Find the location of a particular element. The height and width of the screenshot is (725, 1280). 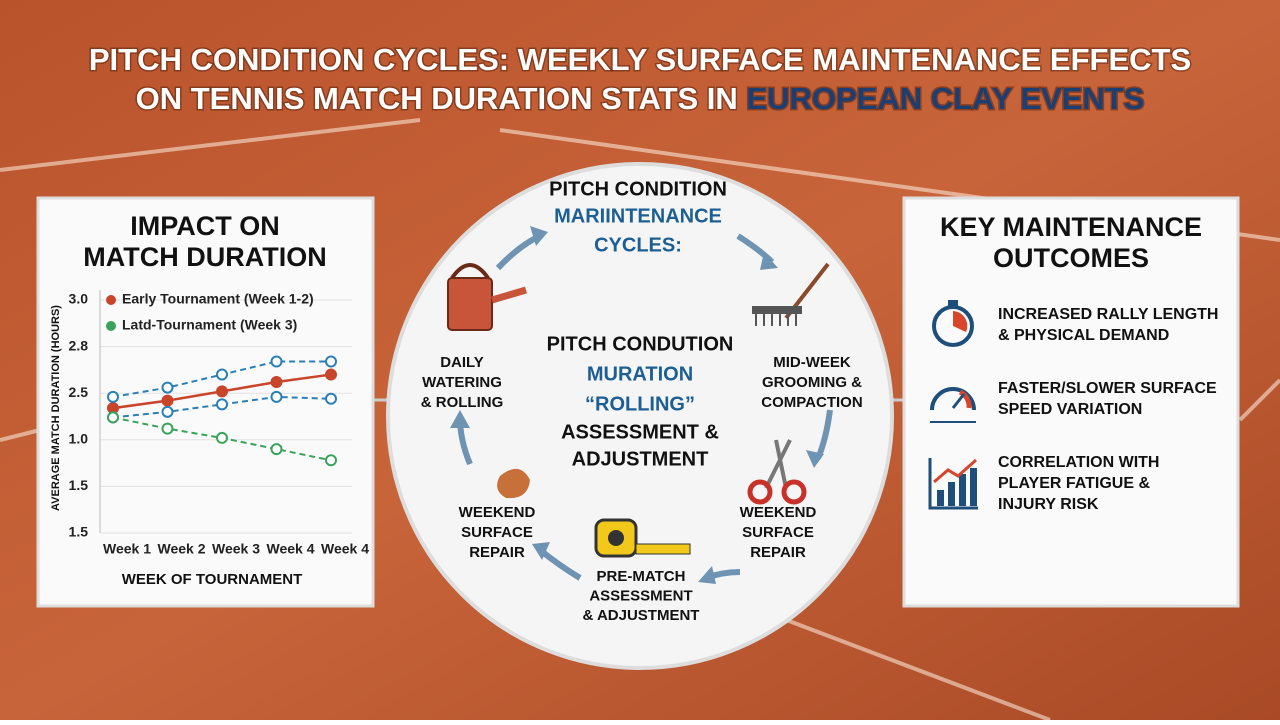

rake-icon is located at coordinates (791, 294).